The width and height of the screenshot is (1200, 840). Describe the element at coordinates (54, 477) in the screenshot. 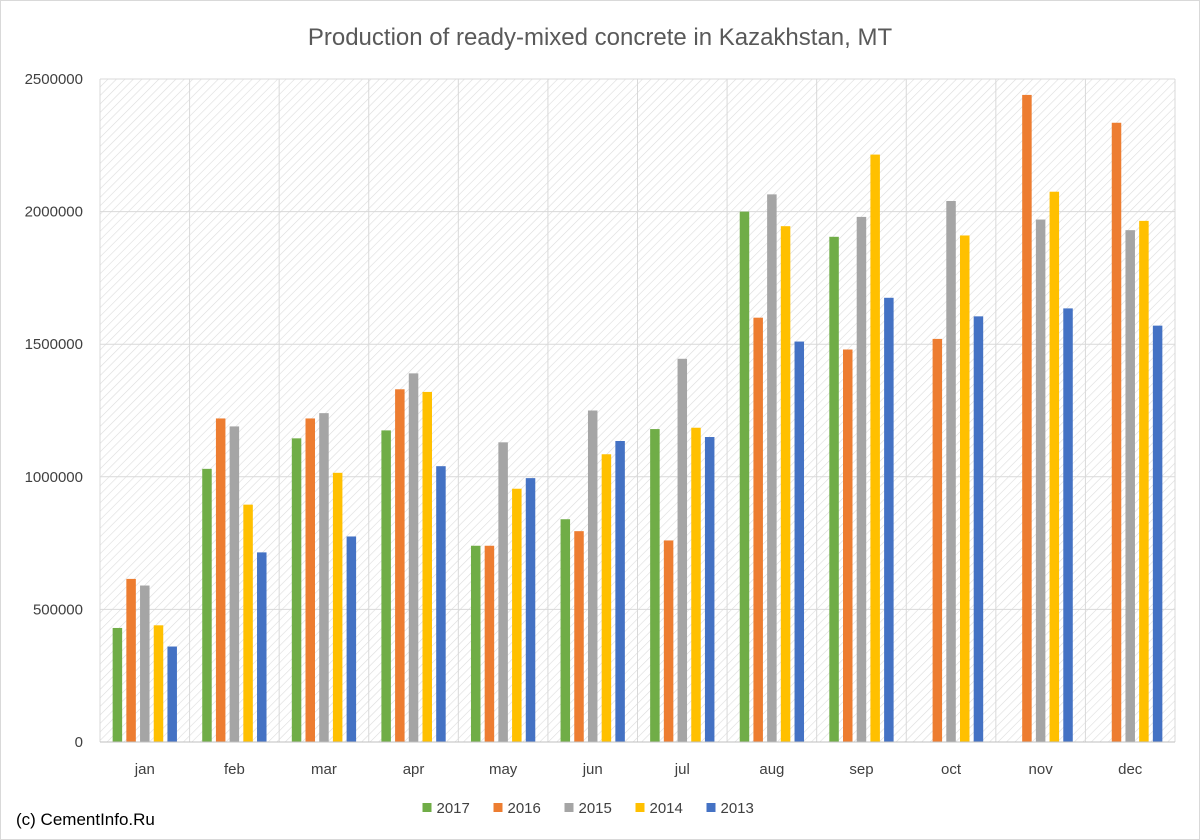

I see `y-tick-label: 1000000` at that location.